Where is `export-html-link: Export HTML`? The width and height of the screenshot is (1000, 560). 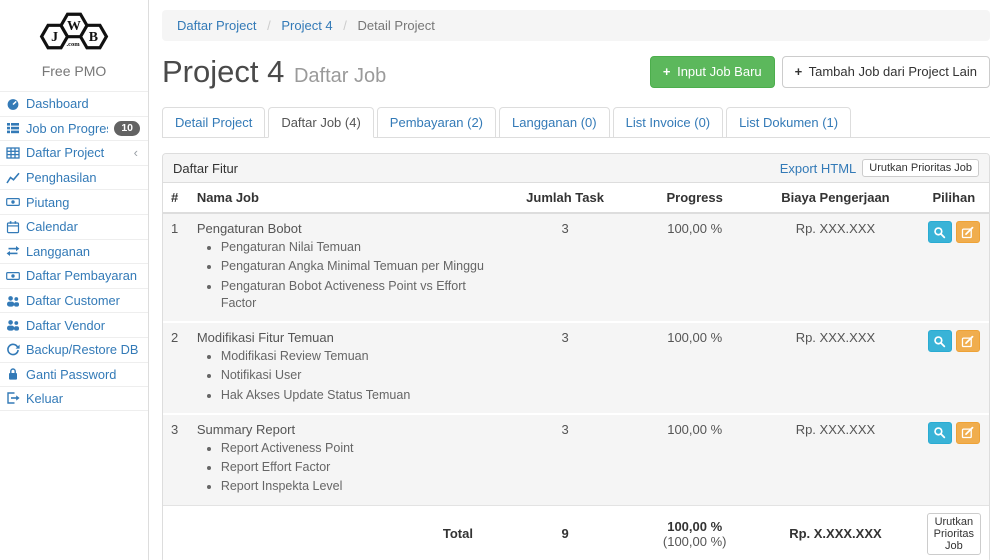 export-html-link: Export HTML is located at coordinates (818, 168).